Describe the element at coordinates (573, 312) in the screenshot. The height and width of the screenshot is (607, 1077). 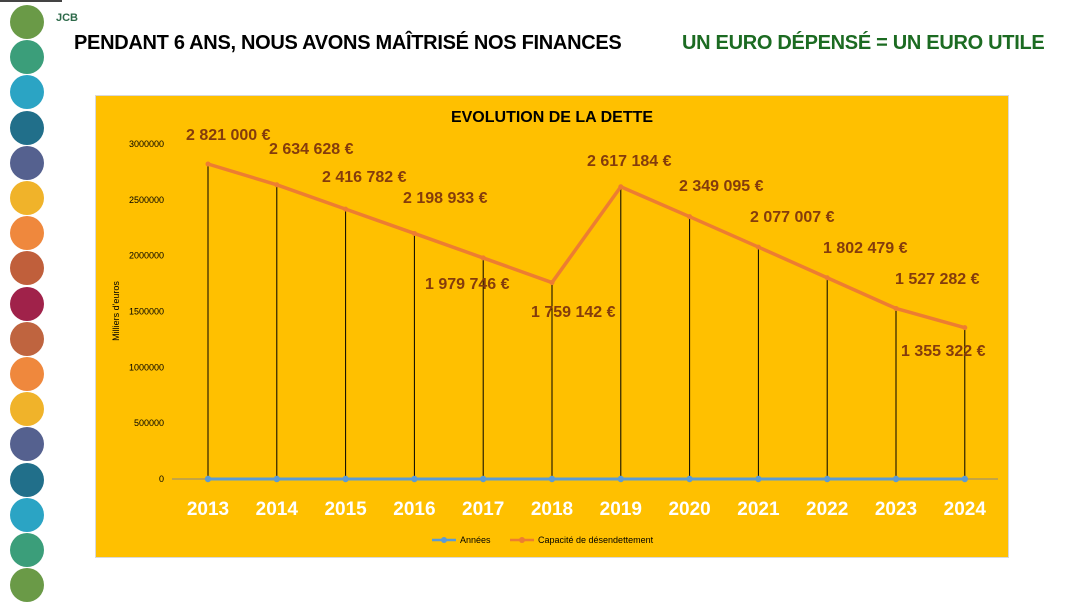
I see `data-label: 1 759 142 €` at that location.